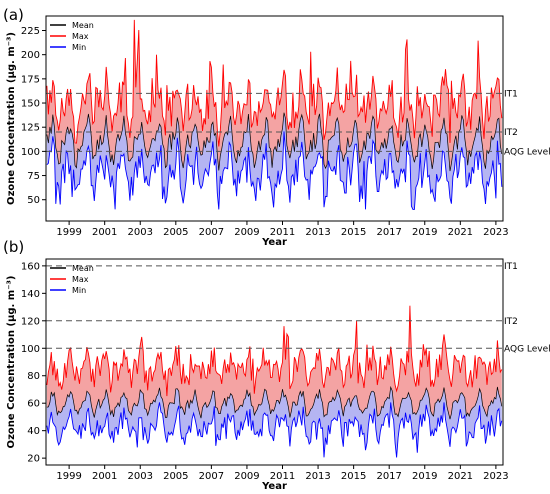 Image resolution: width=550 pixels, height=494 pixels. What do you see at coordinates (33, 200) in the screenshot?
I see `y-tick-label: 50` at bounding box center [33, 200].